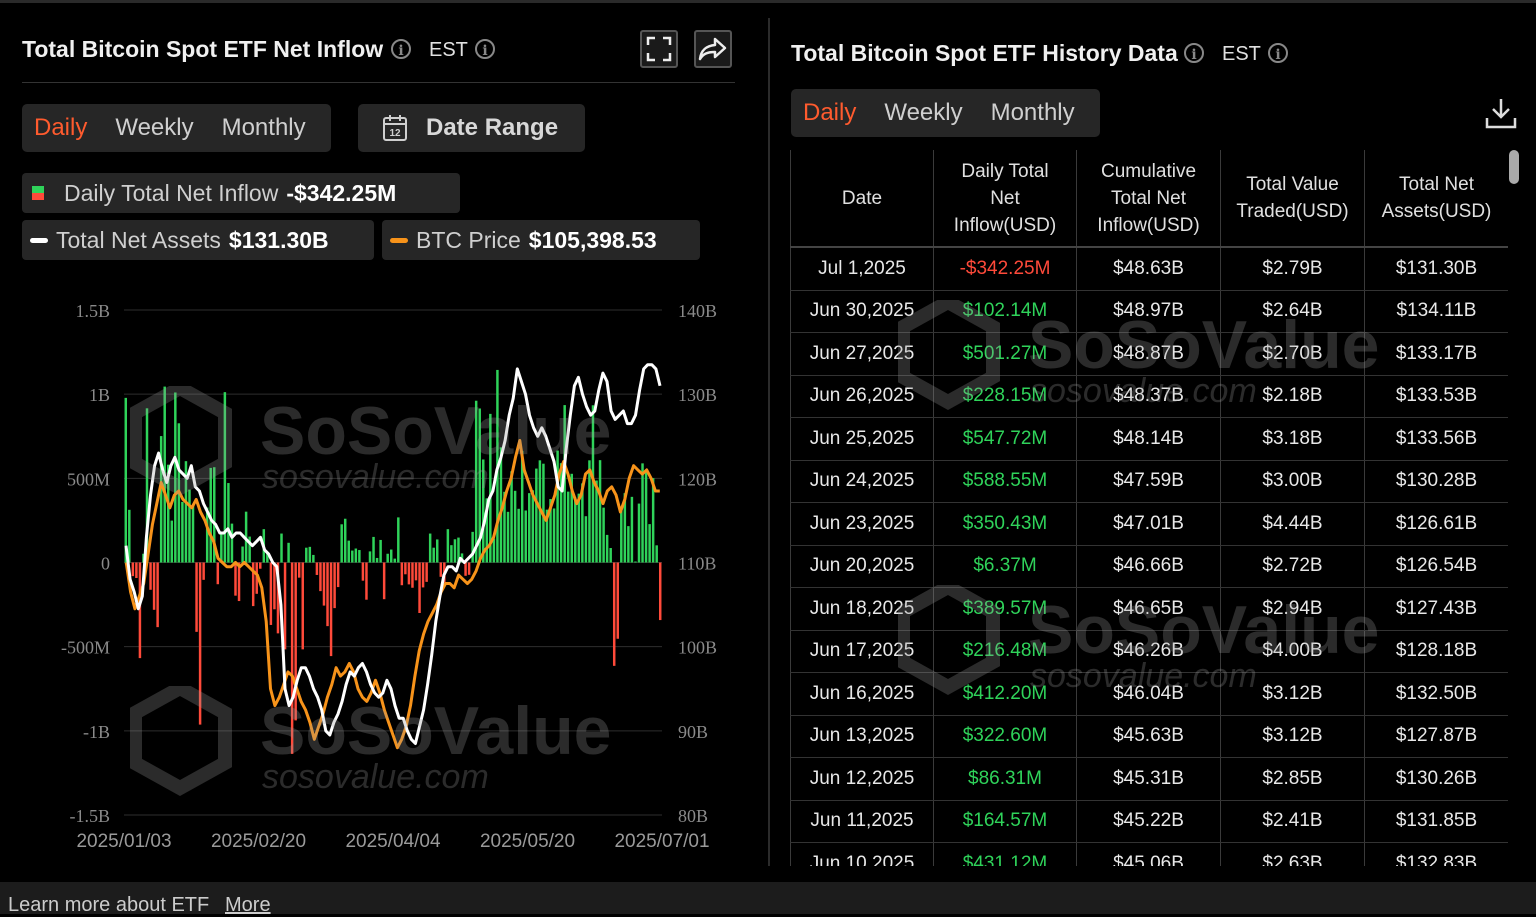 The height and width of the screenshot is (917, 1536). Describe the element at coordinates (1194, 53) in the screenshot. I see `history-info-icon: i` at that location.